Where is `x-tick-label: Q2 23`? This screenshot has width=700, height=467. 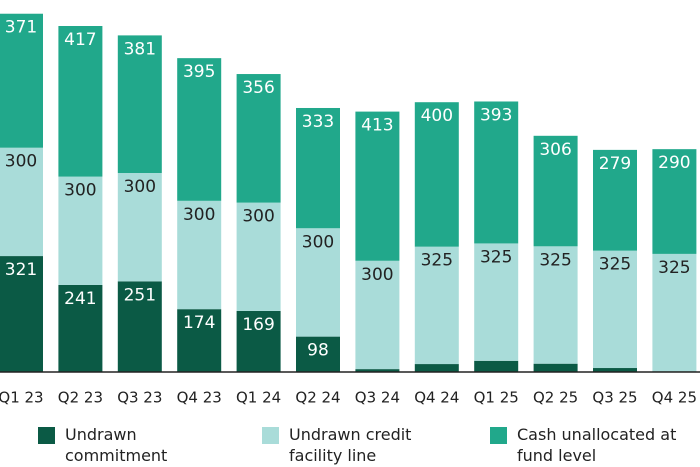 x-tick-label: Q2 23 is located at coordinates (80, 398).